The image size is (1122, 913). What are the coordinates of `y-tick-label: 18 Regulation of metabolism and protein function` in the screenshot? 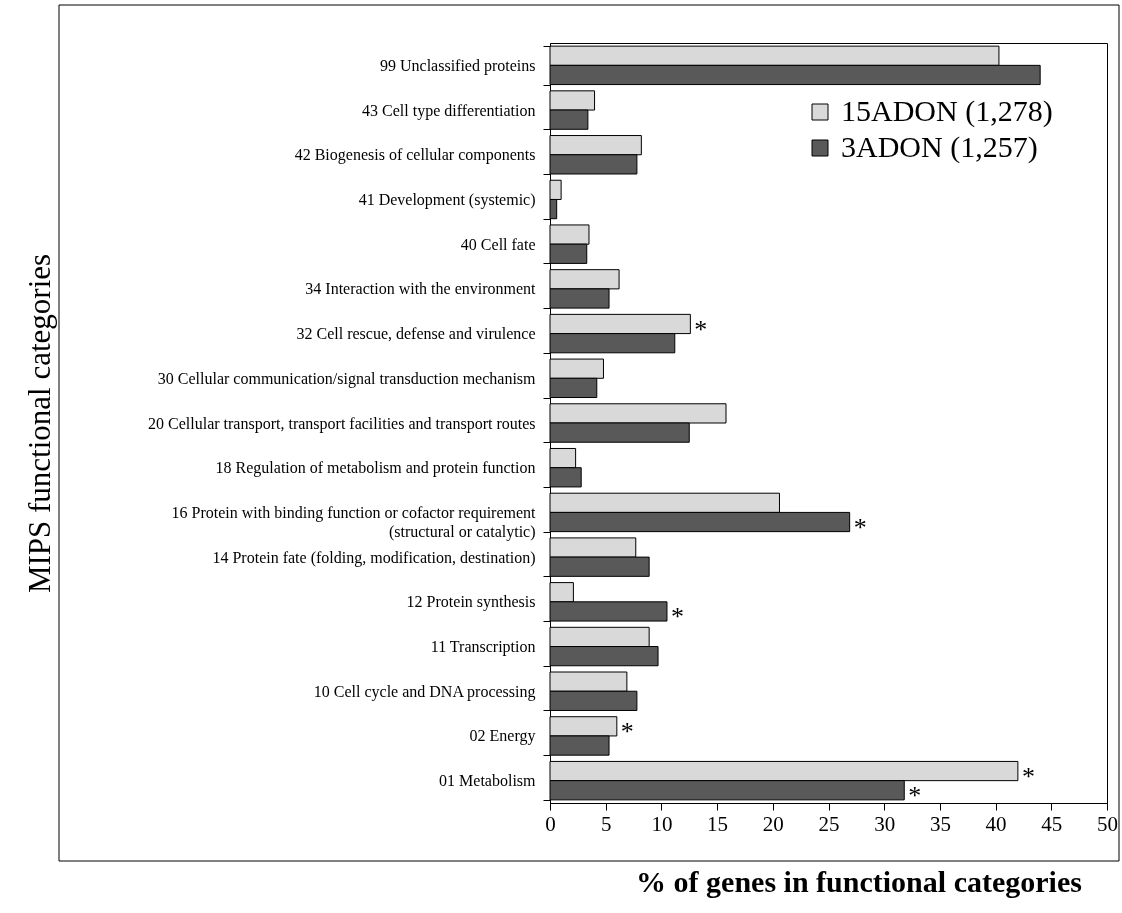 It's located at (375, 468).